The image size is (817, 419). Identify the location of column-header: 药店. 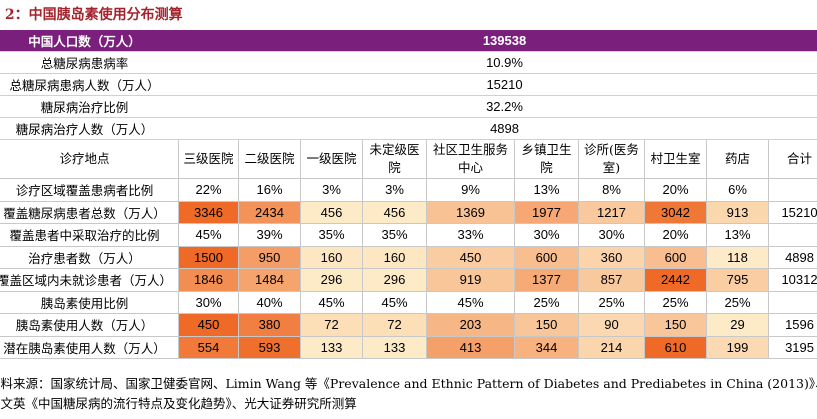
(737, 159).